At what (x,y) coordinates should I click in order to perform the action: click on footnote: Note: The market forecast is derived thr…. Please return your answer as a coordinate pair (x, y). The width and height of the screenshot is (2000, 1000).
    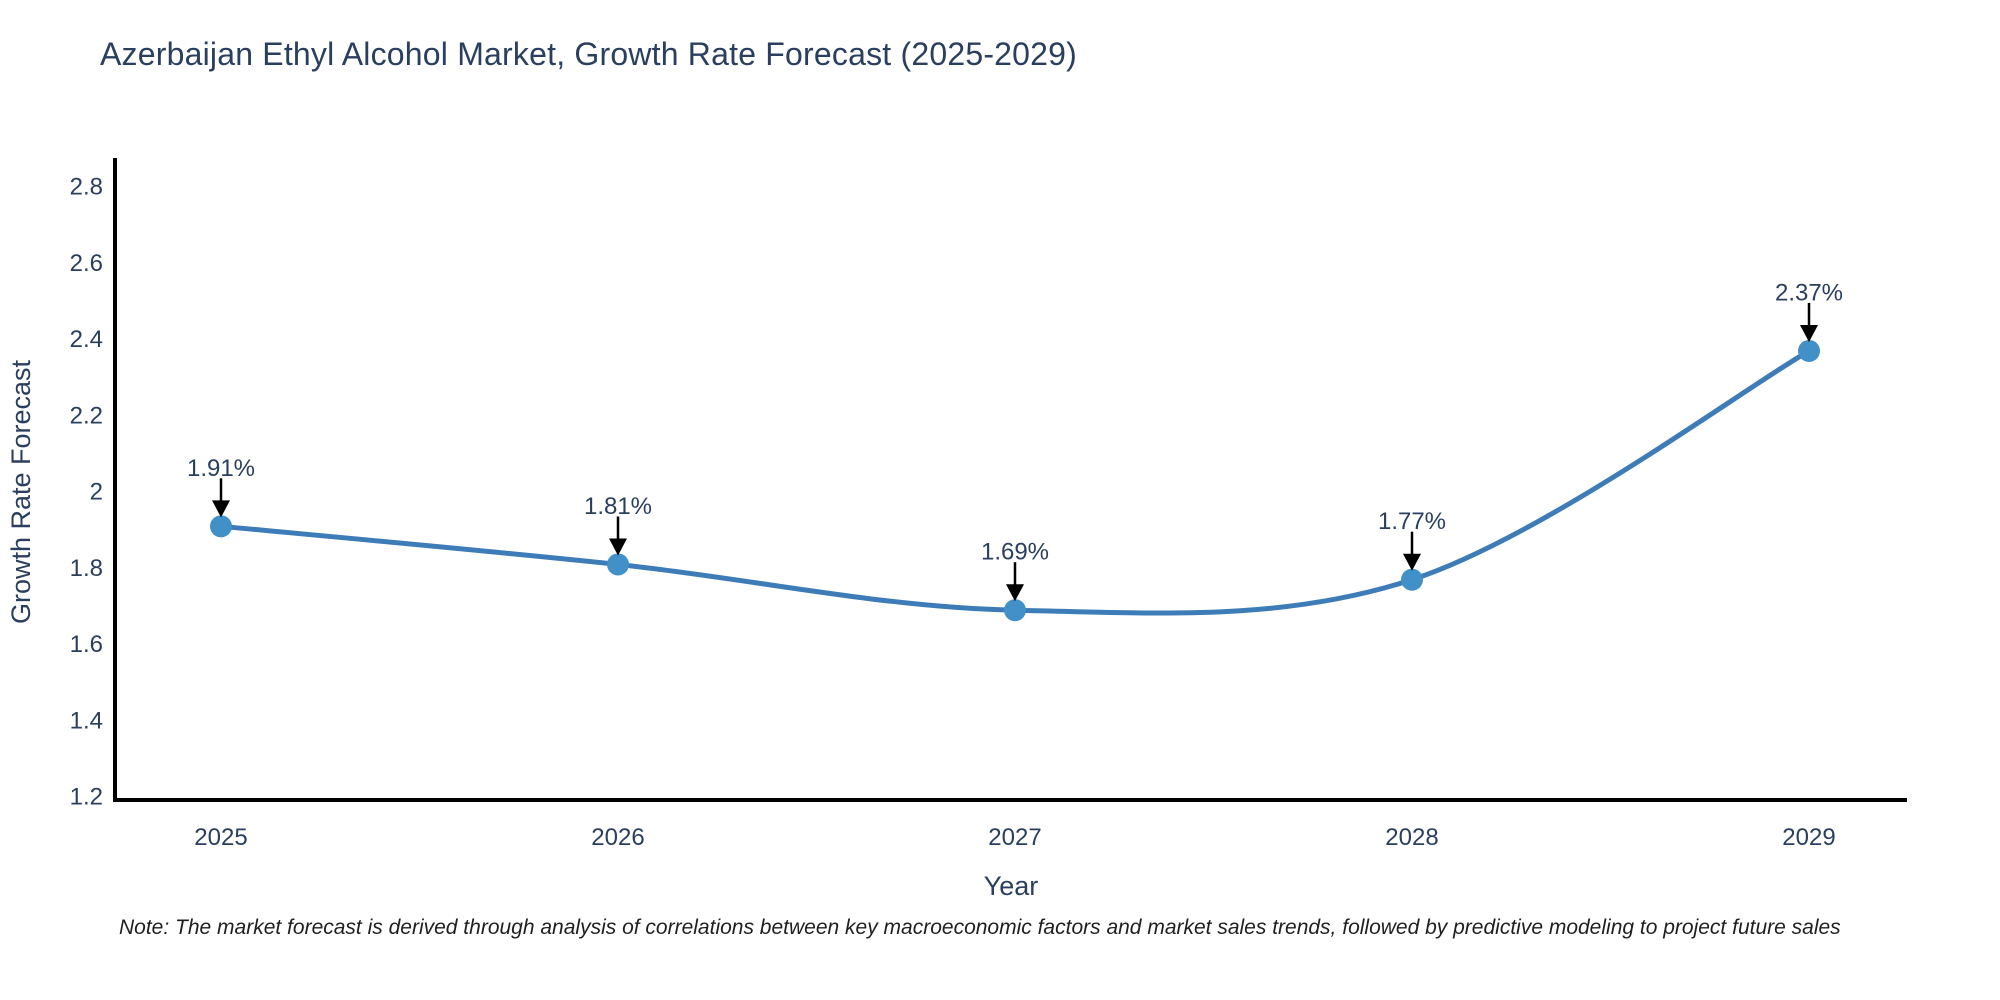
    Looking at the image, I should click on (980, 927).